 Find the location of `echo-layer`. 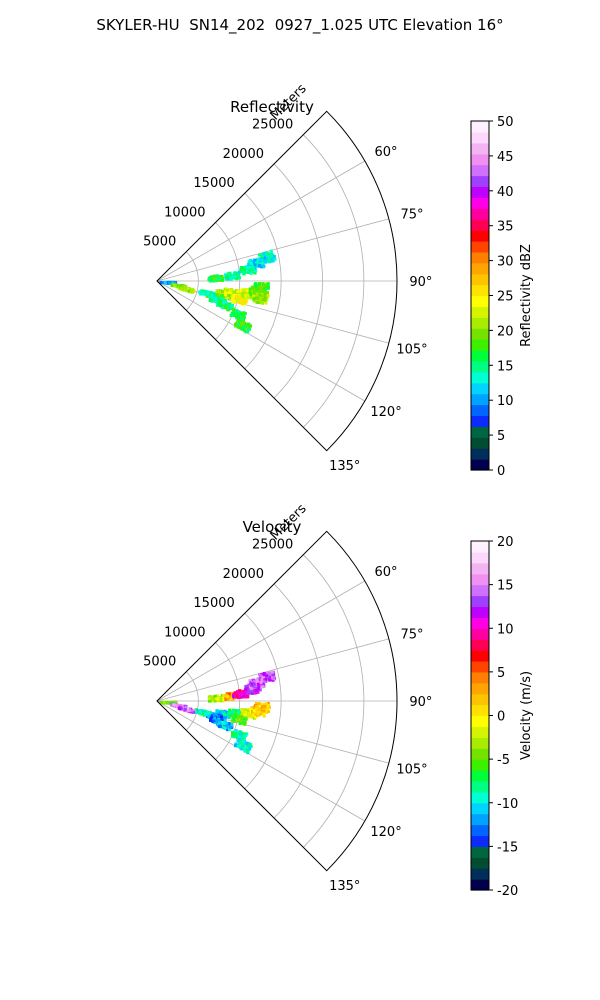

echo-layer is located at coordinates (218, 712).